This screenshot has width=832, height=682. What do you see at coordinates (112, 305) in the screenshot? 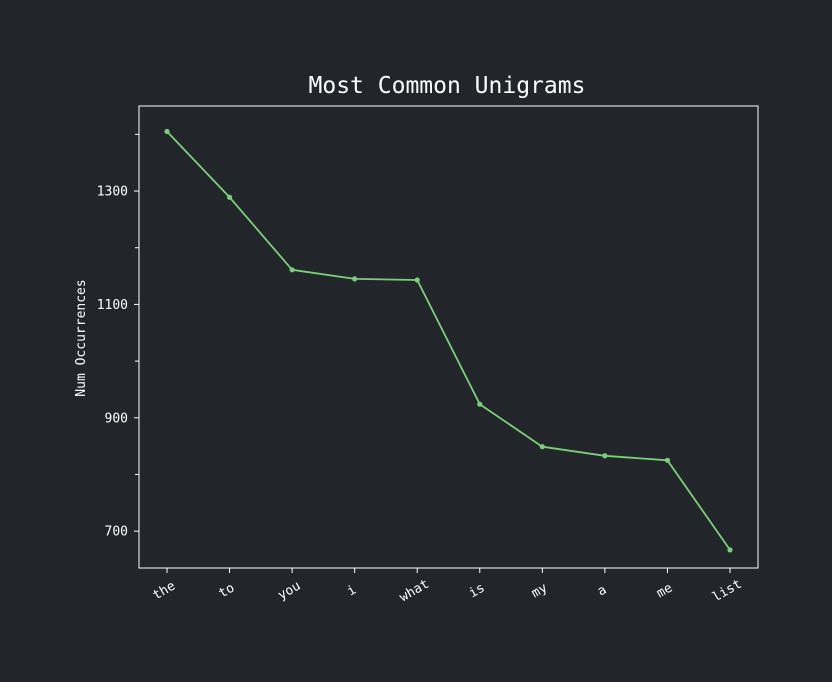
I see `y-tick-label: 1100` at bounding box center [112, 305].